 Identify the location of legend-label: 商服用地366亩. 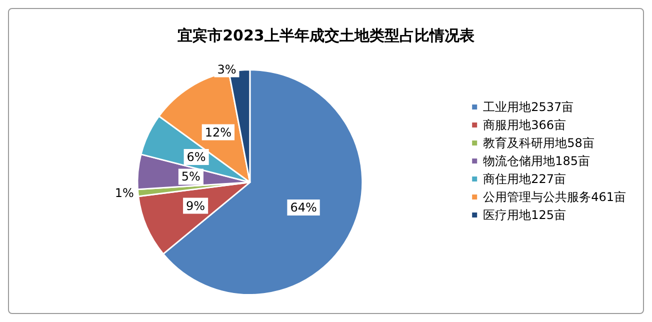
(524, 125).